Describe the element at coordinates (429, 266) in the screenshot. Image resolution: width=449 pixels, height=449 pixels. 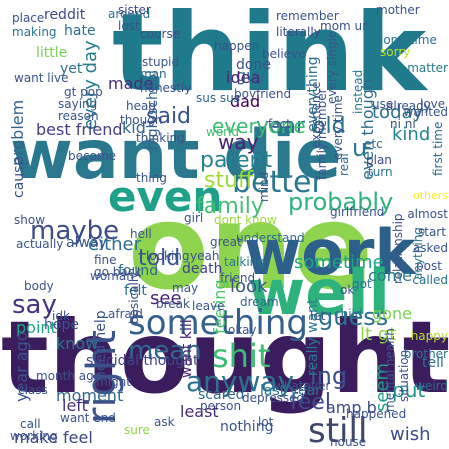
I see `word-post: post` at that location.